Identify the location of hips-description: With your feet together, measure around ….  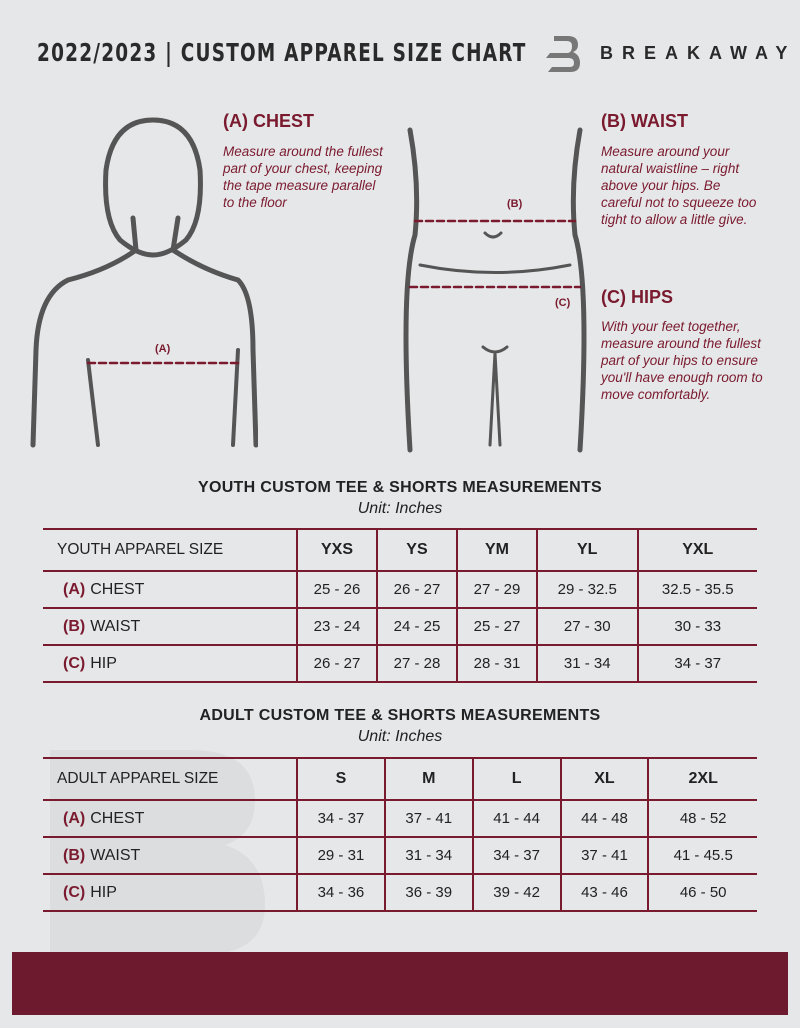
(682, 360).